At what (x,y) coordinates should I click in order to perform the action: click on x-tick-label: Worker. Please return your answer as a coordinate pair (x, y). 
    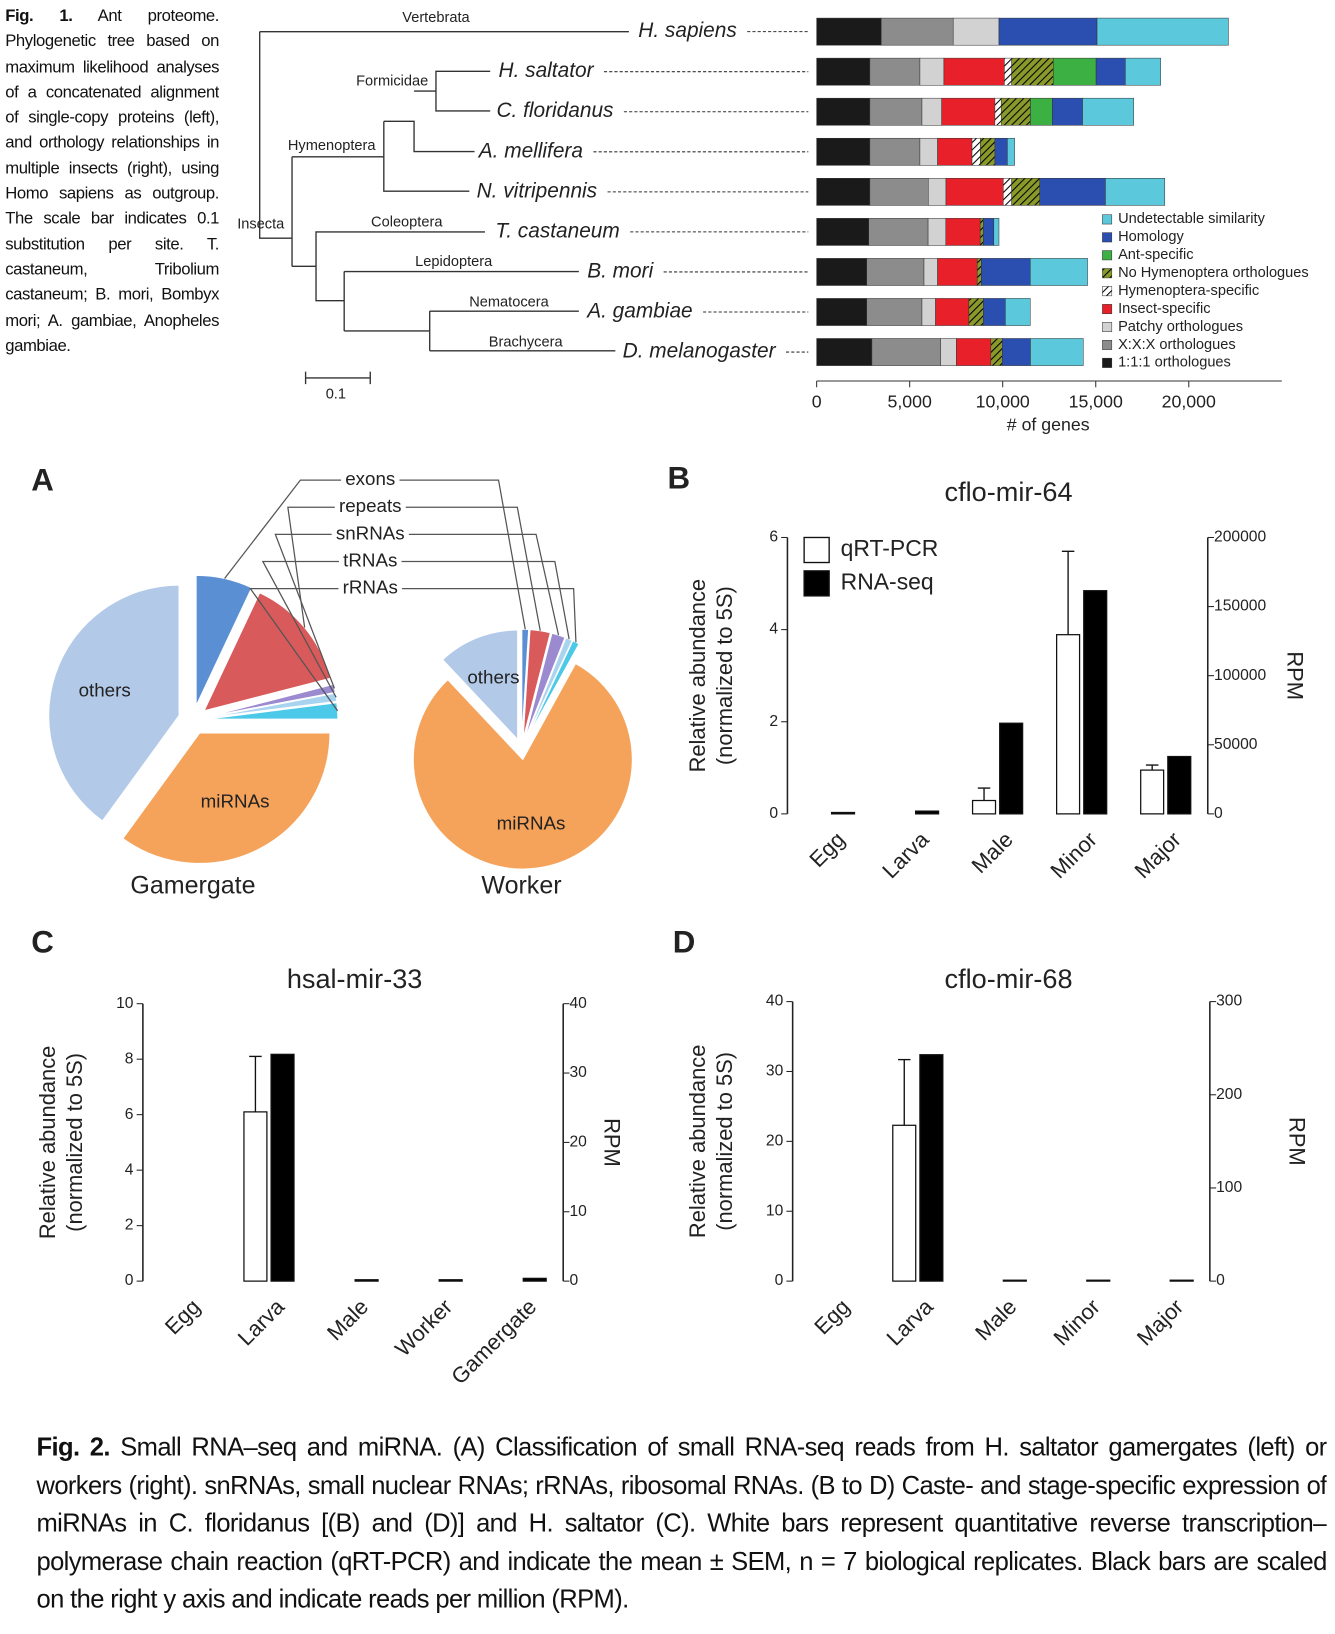
    Looking at the image, I should click on (423, 1327).